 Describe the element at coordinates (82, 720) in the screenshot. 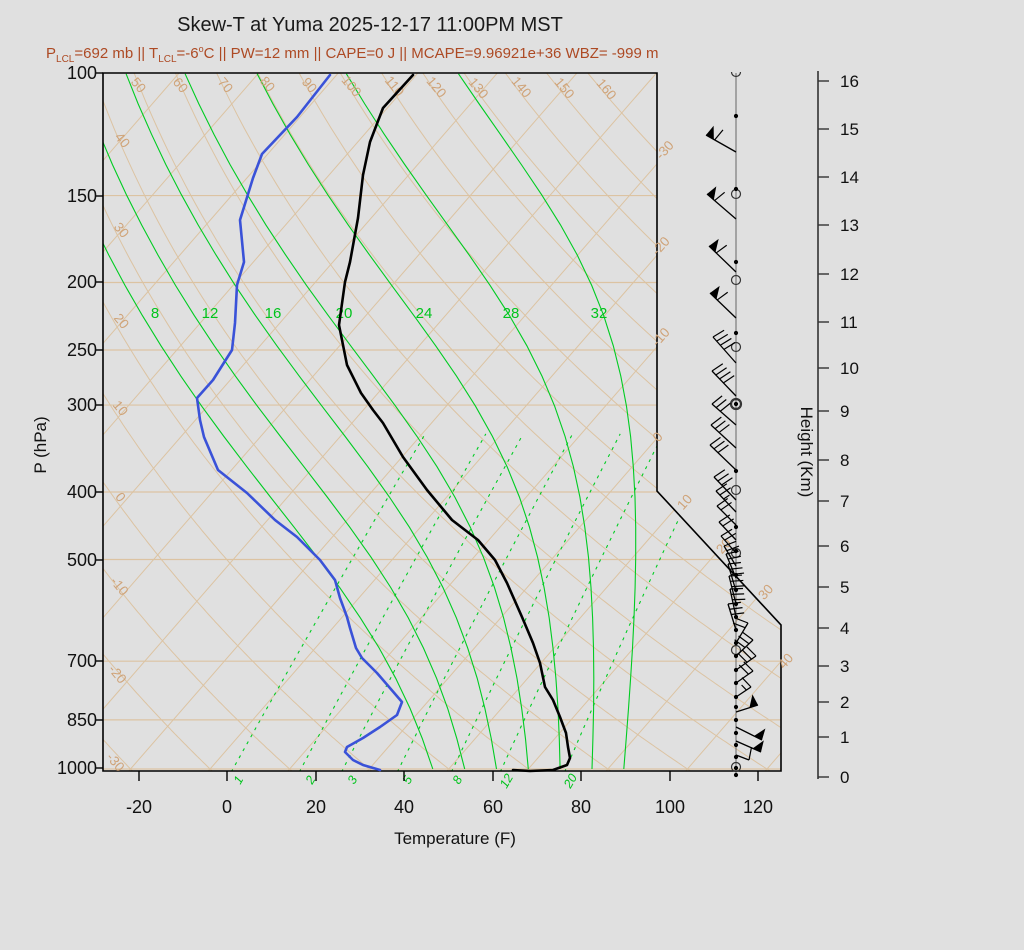

I see `pressure-tick-label: 850` at that location.